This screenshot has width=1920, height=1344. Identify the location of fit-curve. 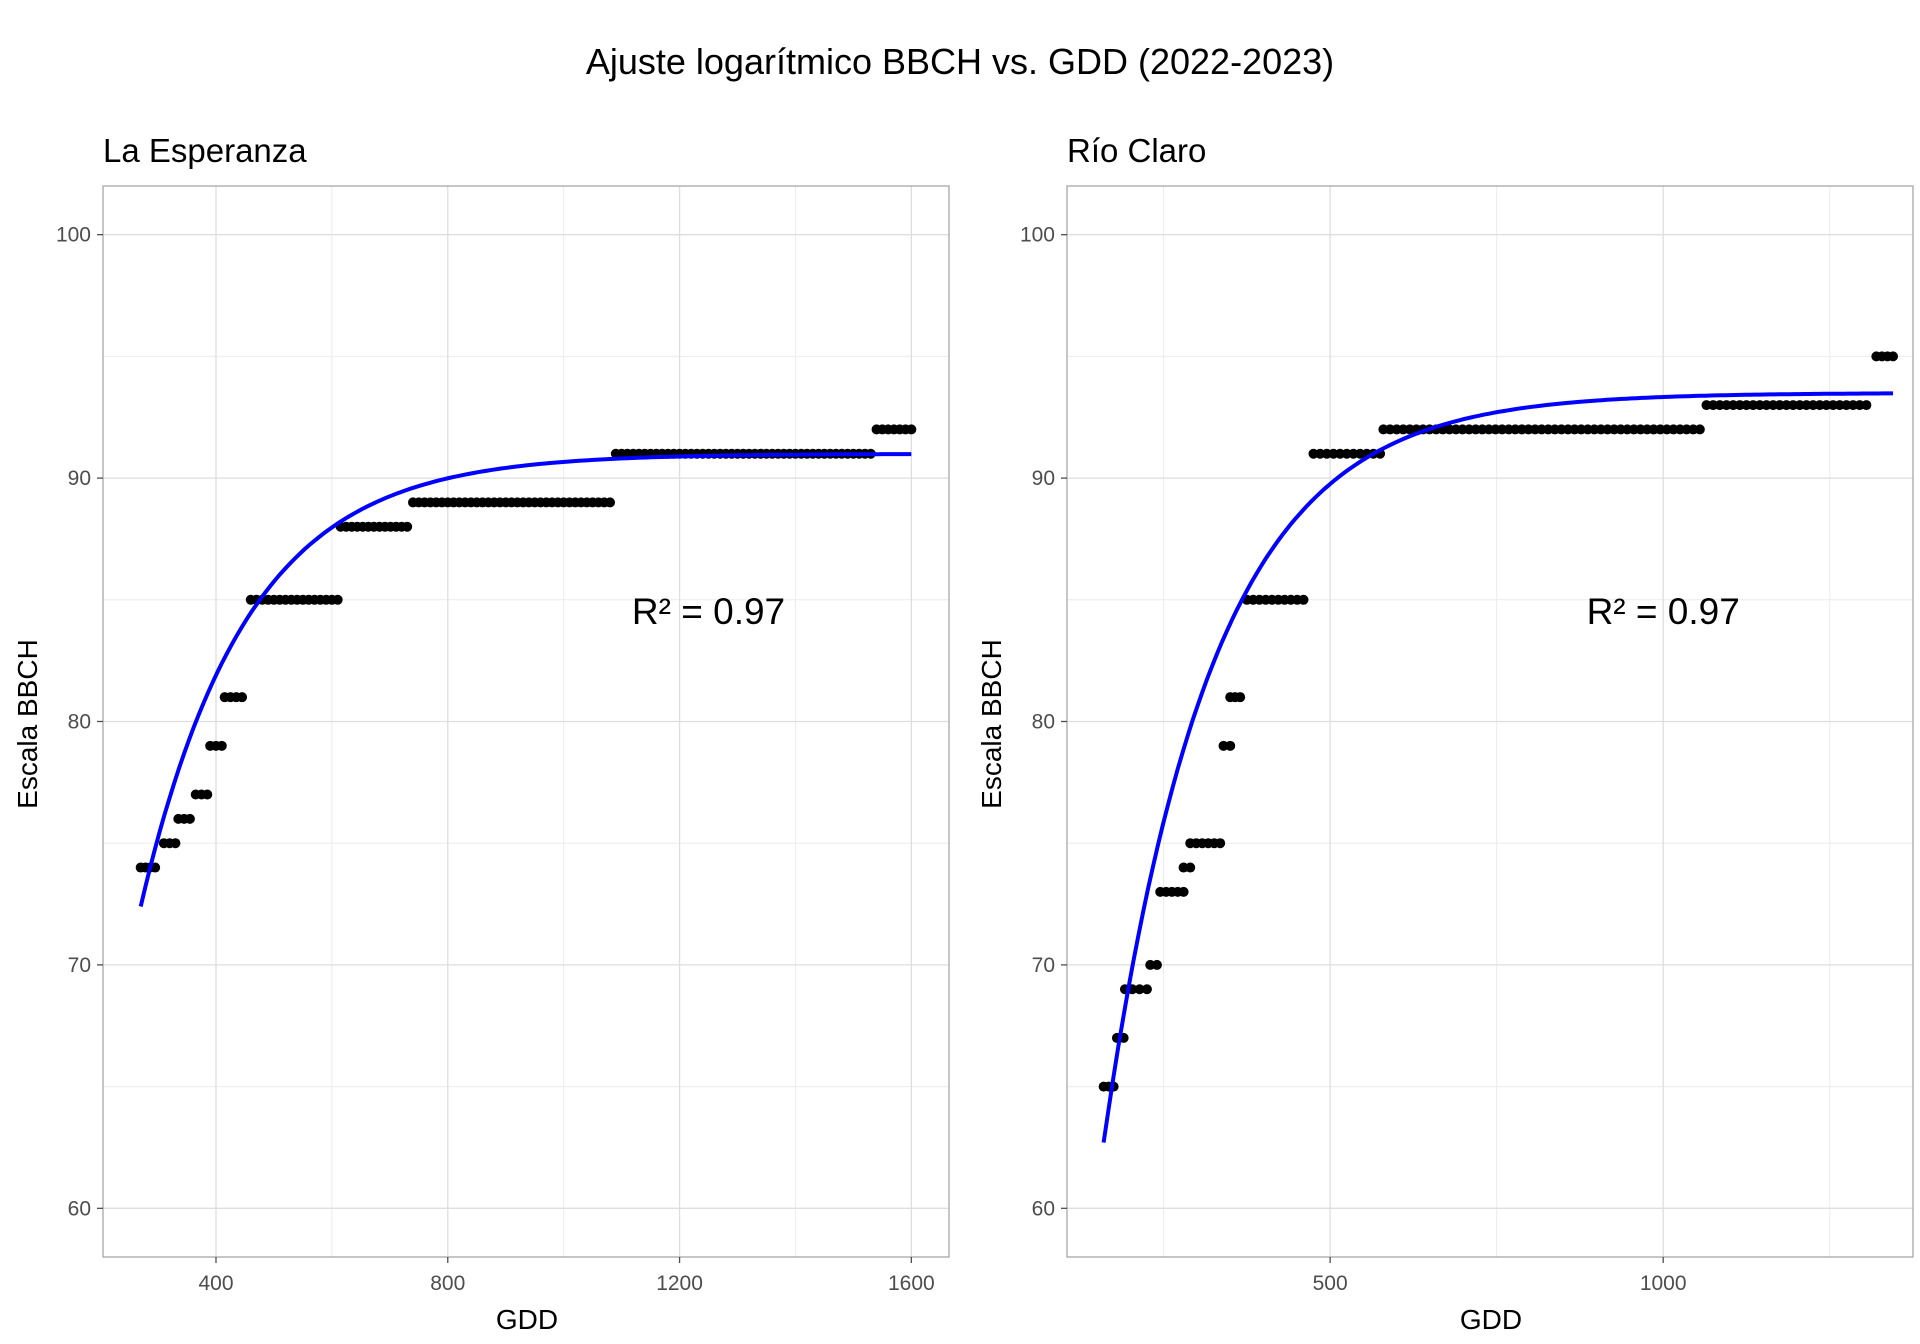
(525, 679).